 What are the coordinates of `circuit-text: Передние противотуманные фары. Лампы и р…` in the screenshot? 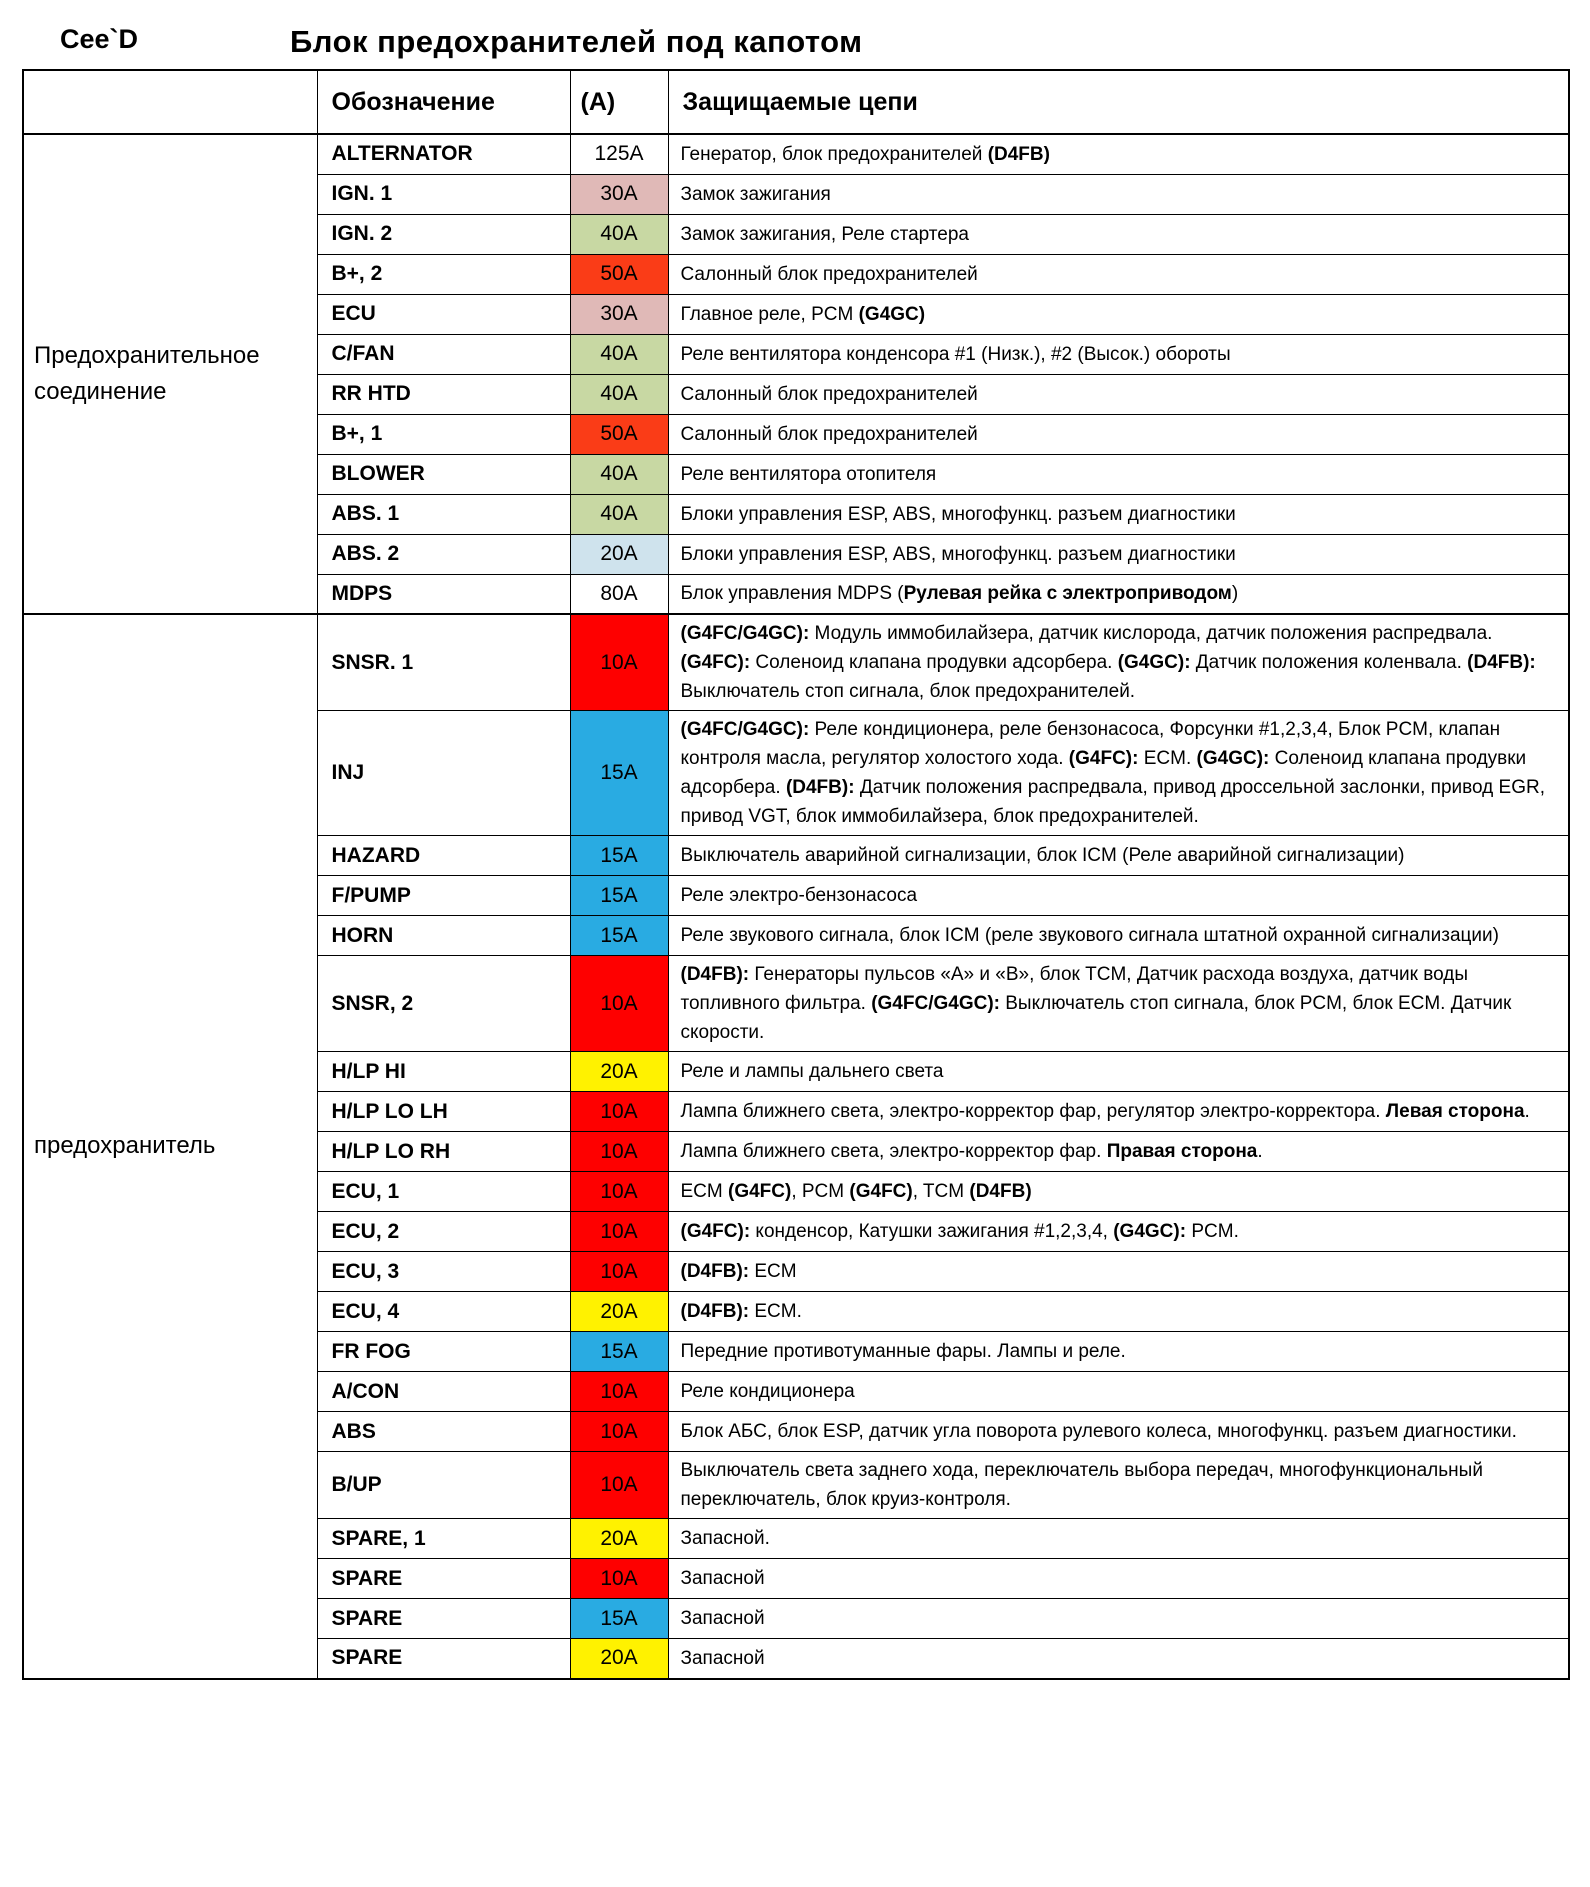 It's located at (903, 1351).